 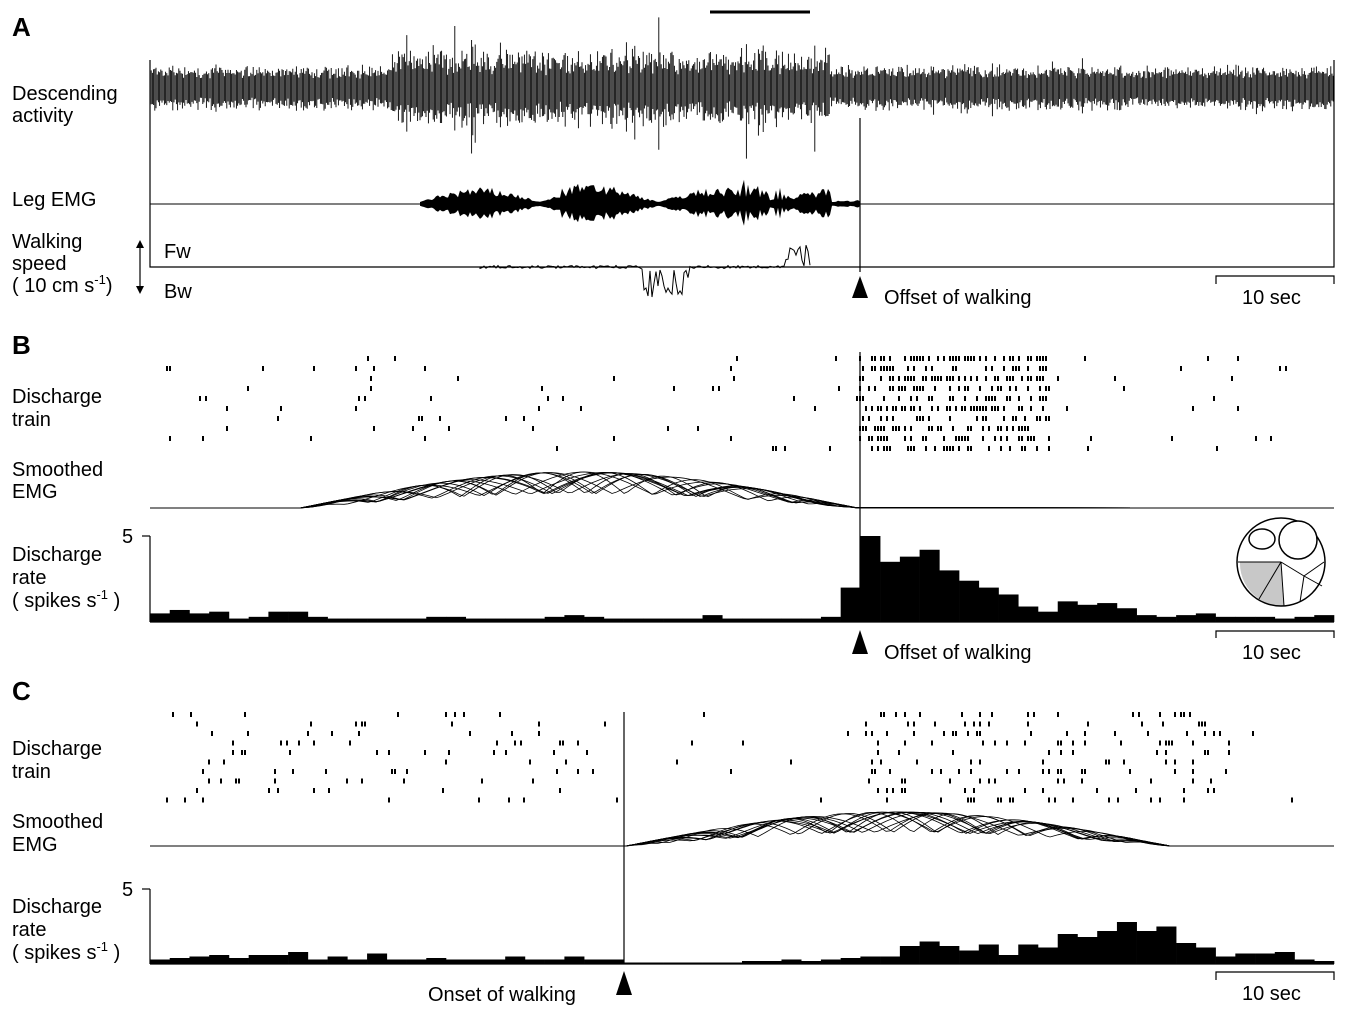 I want to click on discharge-train-label-c-line1: Discharge, so click(x=57, y=749).